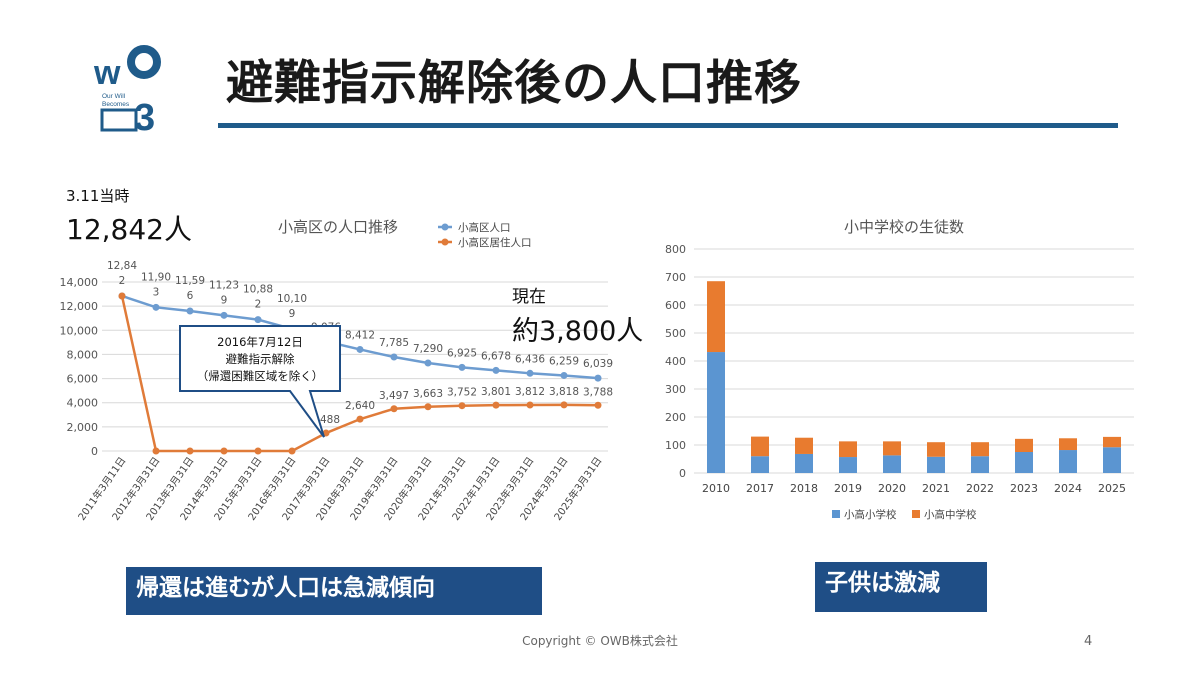 Image resolution: width=1200 pixels, height=675 pixels. What do you see at coordinates (496, 392) in the screenshot?
I see `line-data-label: 3,801` at bounding box center [496, 392].